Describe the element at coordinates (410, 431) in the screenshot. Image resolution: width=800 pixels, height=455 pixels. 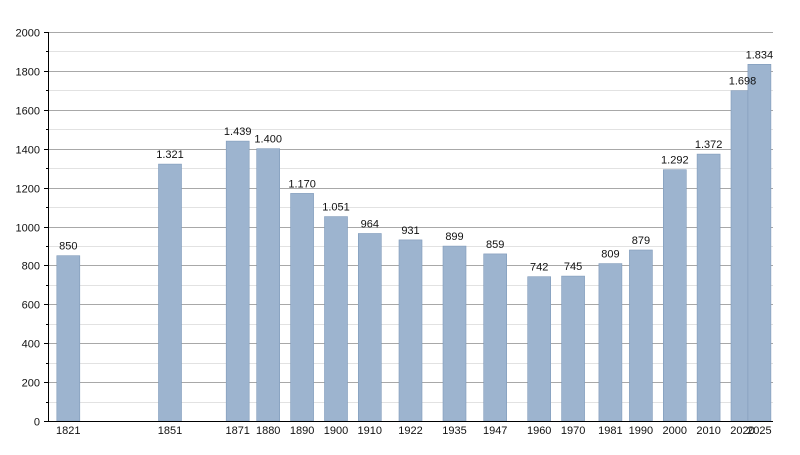
I see `x-tick-label-1922: 1922` at that location.